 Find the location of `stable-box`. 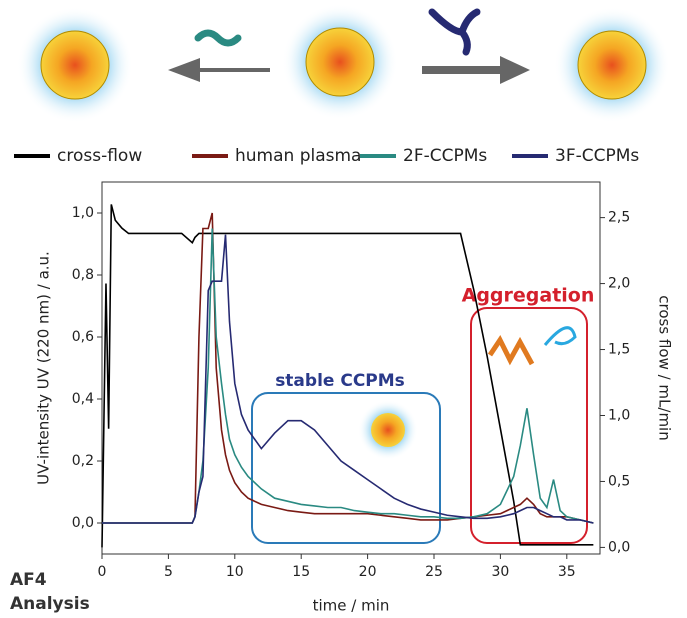

stable-box is located at coordinates (346, 468).